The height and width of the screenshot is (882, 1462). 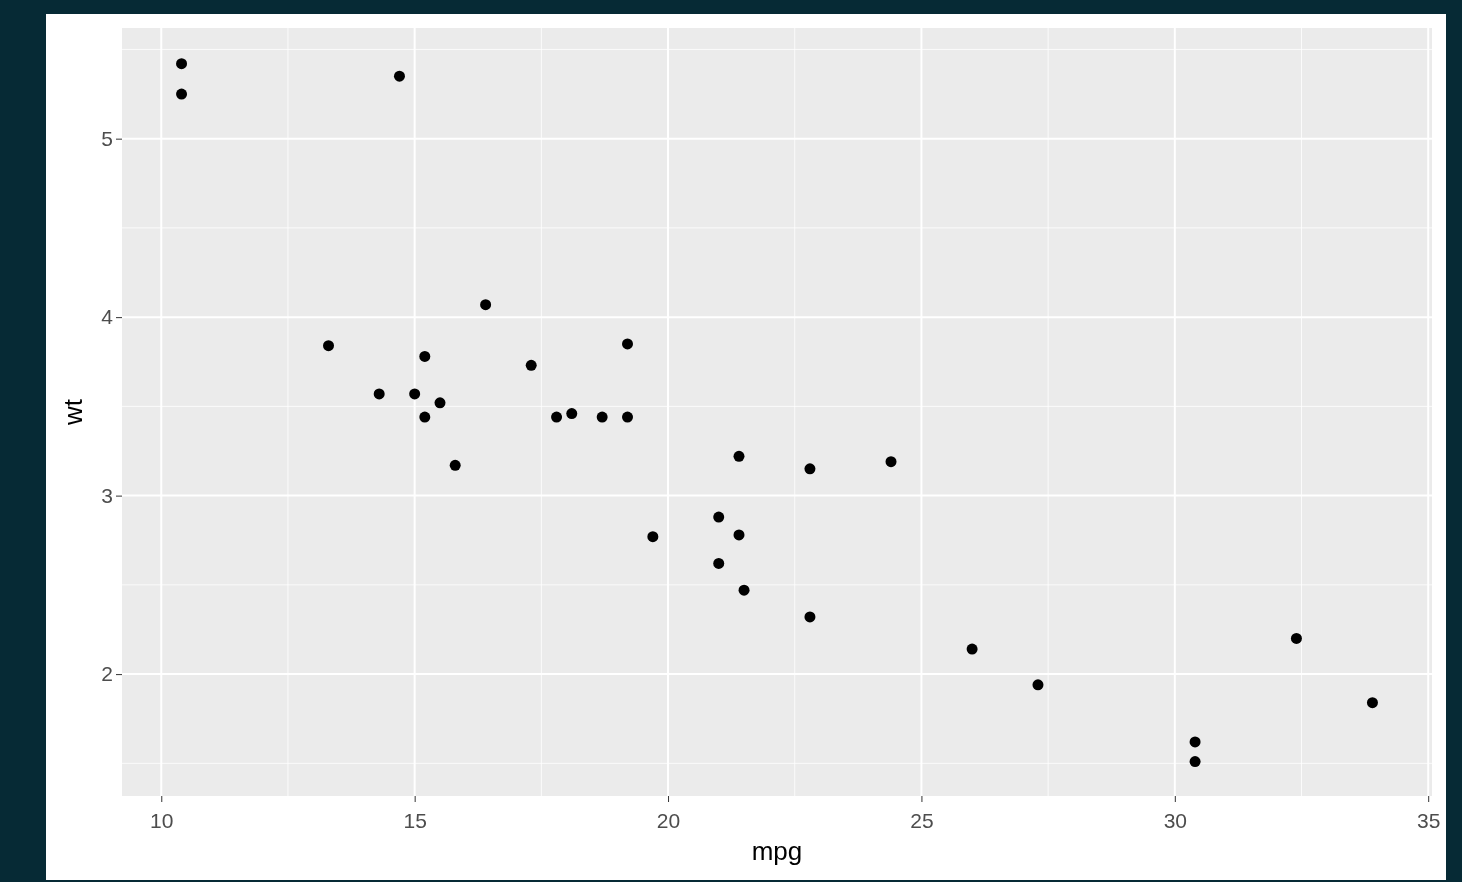 What do you see at coordinates (668, 821) in the screenshot?
I see `x-tick-label: 20` at bounding box center [668, 821].